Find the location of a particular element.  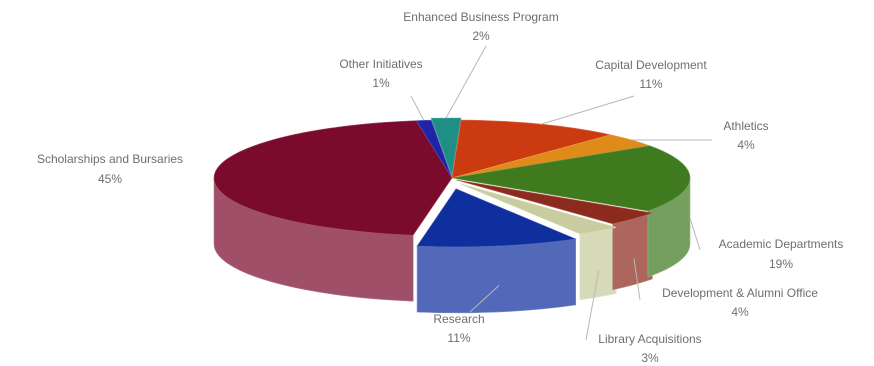

slice-development-alumni-office is located at coordinates (555, 202).